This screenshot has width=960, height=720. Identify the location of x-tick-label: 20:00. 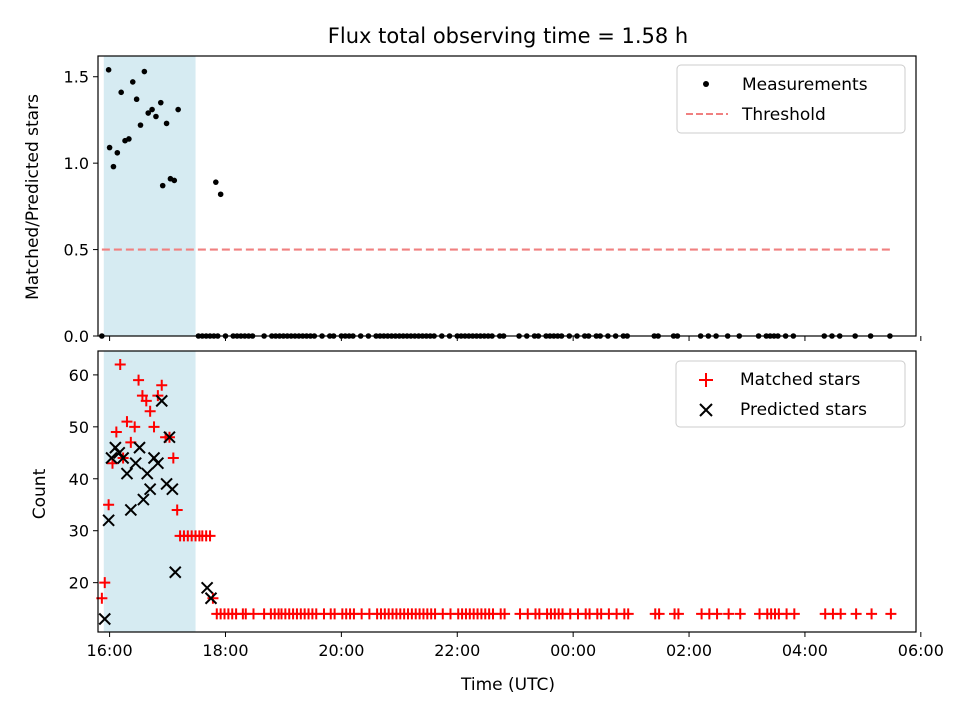
(341, 650).